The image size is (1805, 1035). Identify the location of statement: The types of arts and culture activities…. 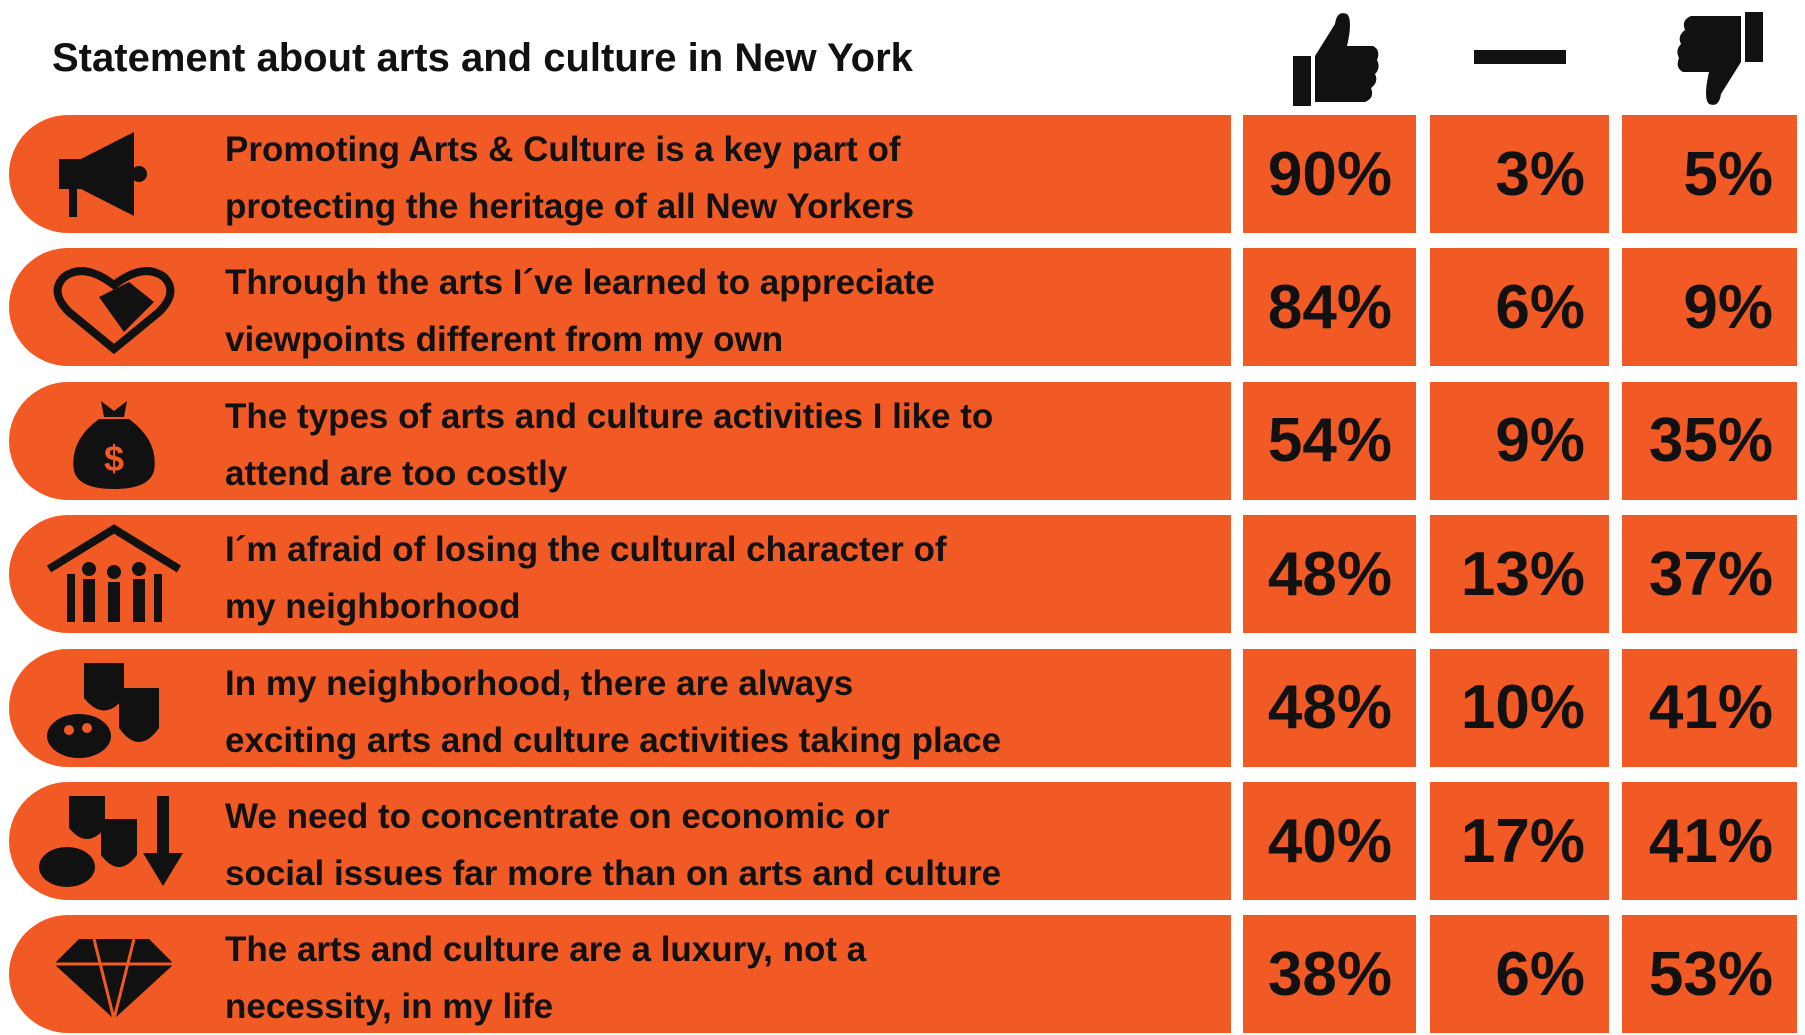
(609, 445).